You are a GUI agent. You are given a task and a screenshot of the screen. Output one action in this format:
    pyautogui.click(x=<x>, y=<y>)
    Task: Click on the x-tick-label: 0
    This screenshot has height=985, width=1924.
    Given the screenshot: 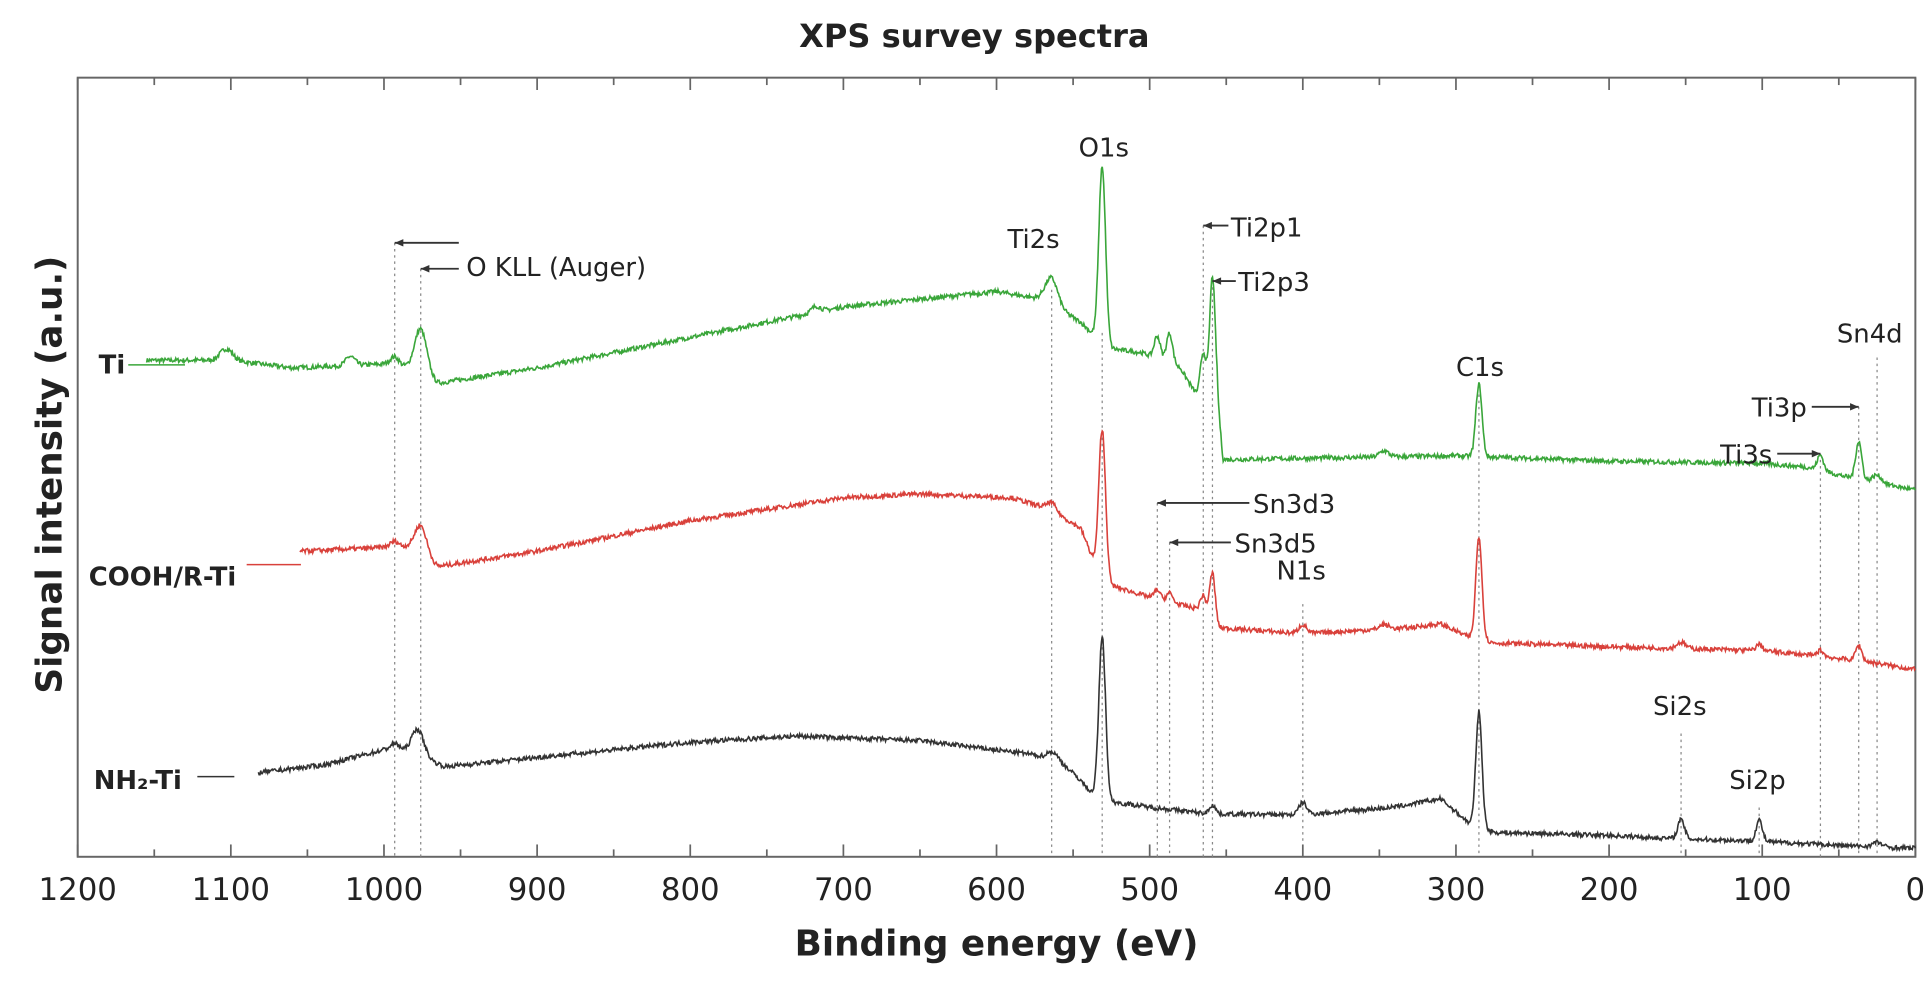 What is the action you would take?
    pyautogui.click(x=1915, y=890)
    